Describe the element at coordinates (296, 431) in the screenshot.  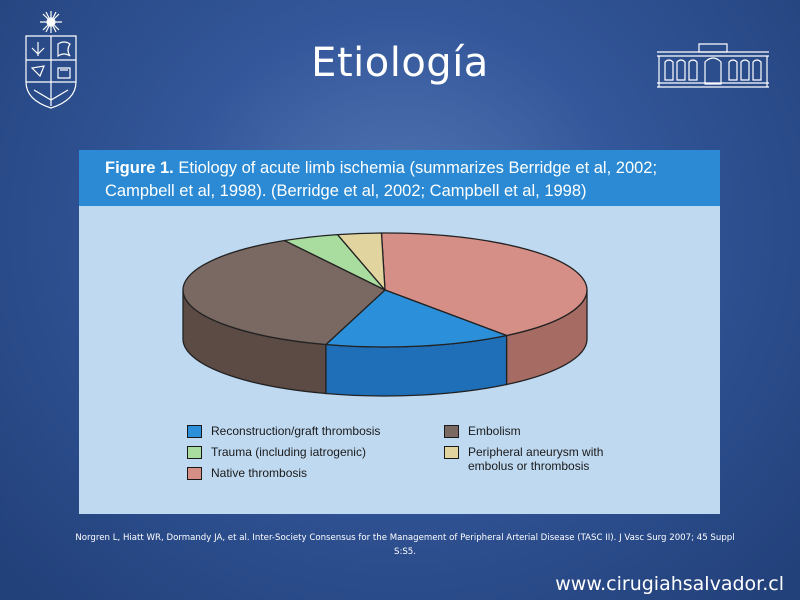
I see `legend-label: Reconstruction/graft thrombosis` at that location.